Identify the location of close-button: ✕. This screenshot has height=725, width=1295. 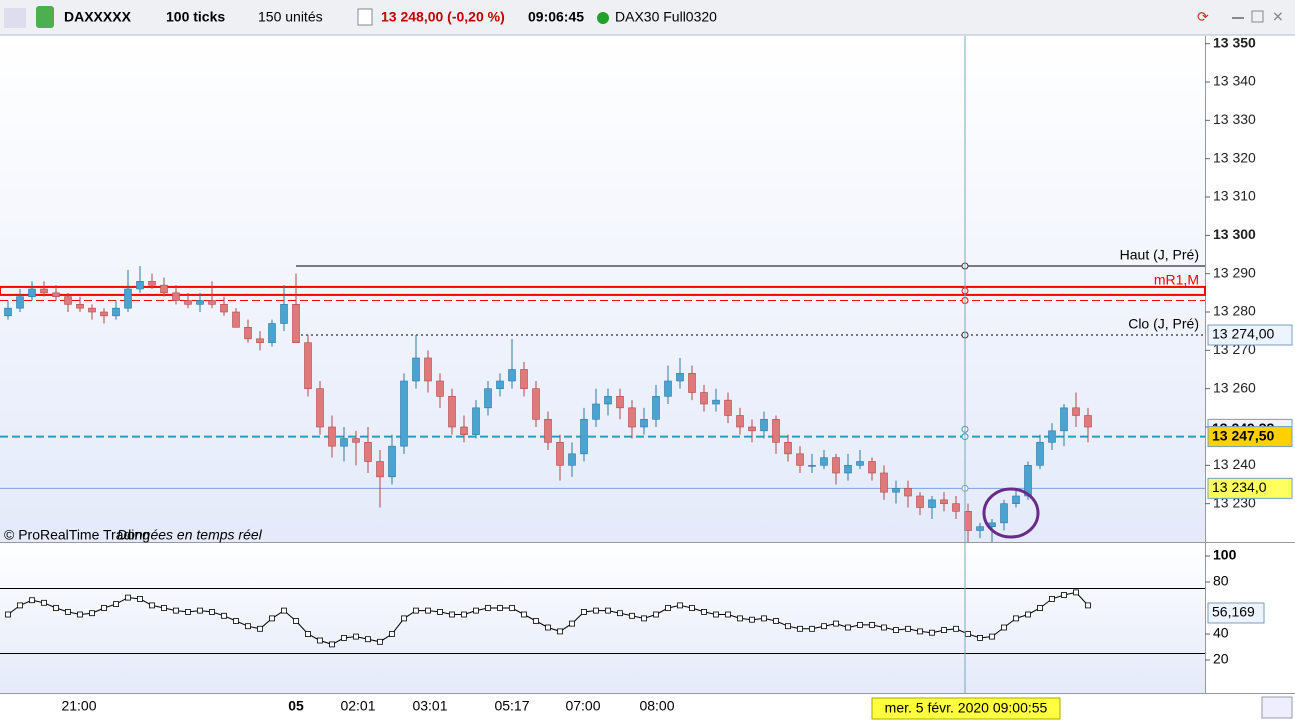
(1278, 17).